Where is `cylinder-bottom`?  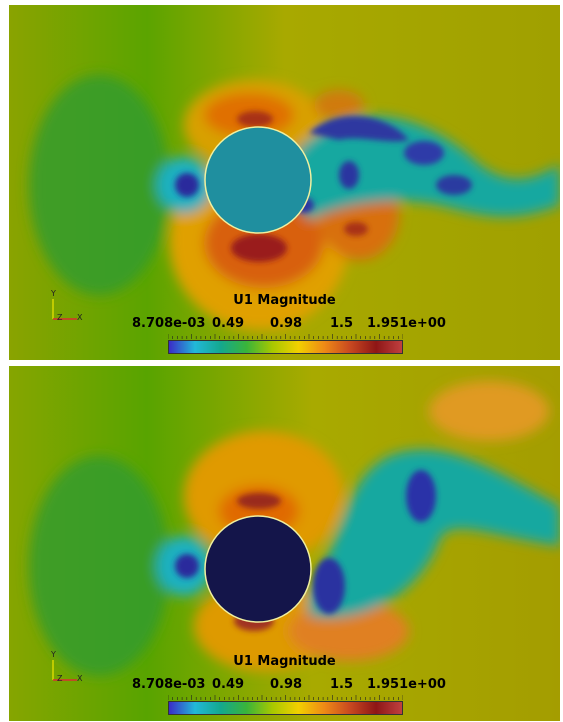
cylinder-bottom is located at coordinates (258, 569).